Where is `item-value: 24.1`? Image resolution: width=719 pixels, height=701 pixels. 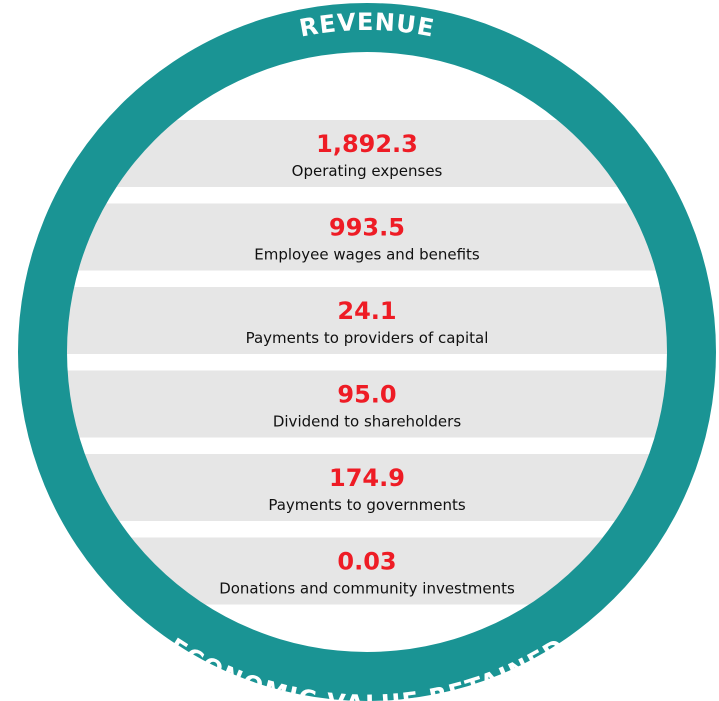 item-value: 24.1 is located at coordinates (366, 311).